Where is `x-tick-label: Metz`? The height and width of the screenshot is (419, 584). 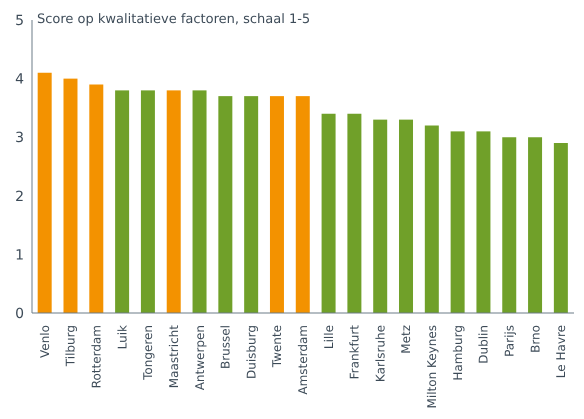 x-tick-label: Metz is located at coordinates (406, 339).